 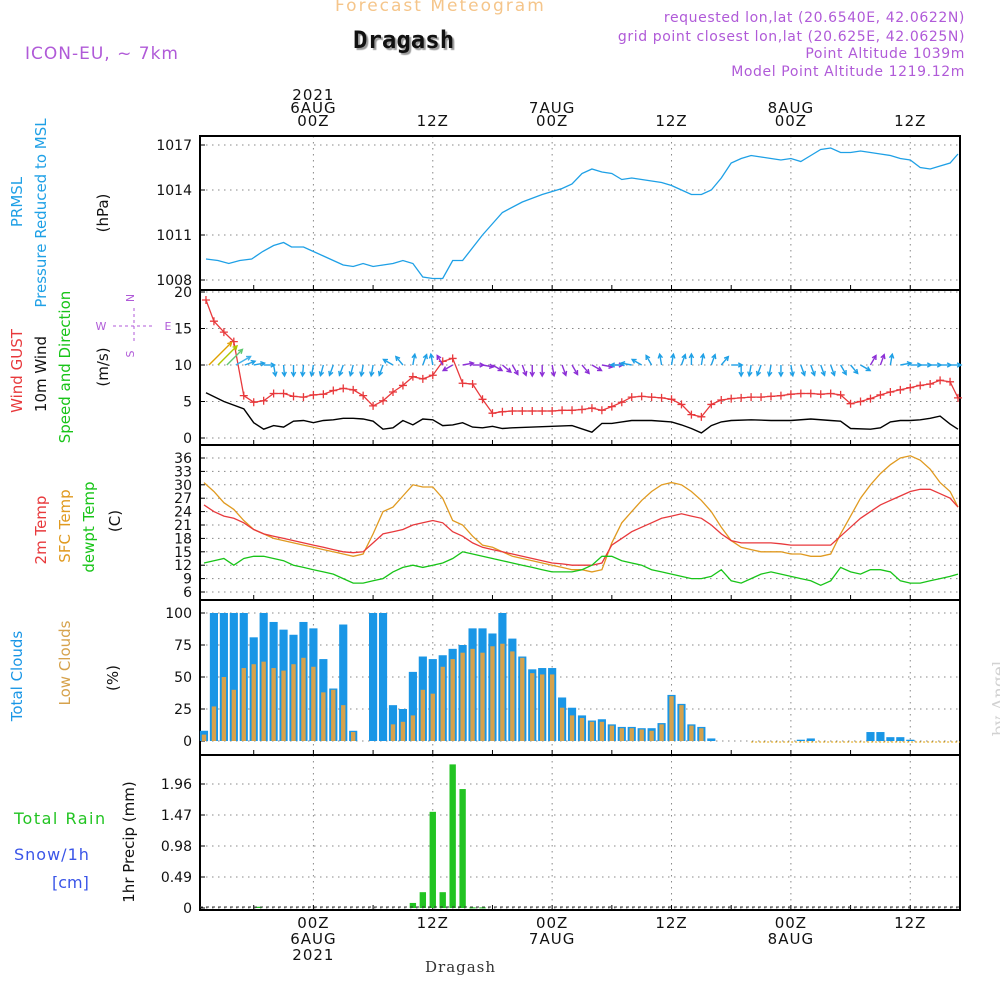 I want to click on y-tick-label: 10, so click(x=183, y=366).